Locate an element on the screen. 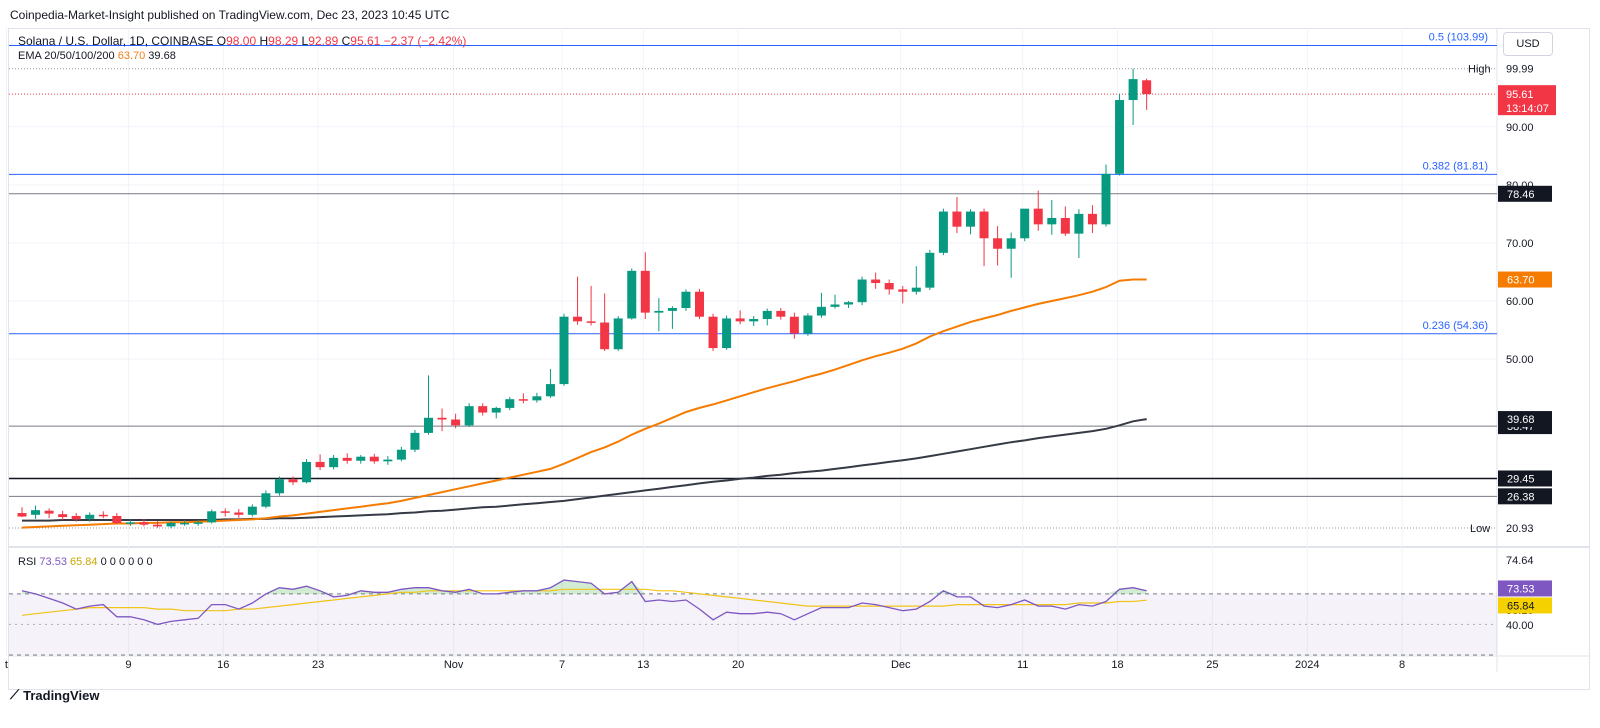  low-value: 92.89 is located at coordinates (323, 41).